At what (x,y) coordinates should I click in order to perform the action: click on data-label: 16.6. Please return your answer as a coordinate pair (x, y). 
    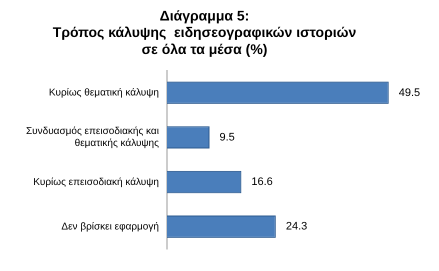
    Looking at the image, I should click on (262, 182).